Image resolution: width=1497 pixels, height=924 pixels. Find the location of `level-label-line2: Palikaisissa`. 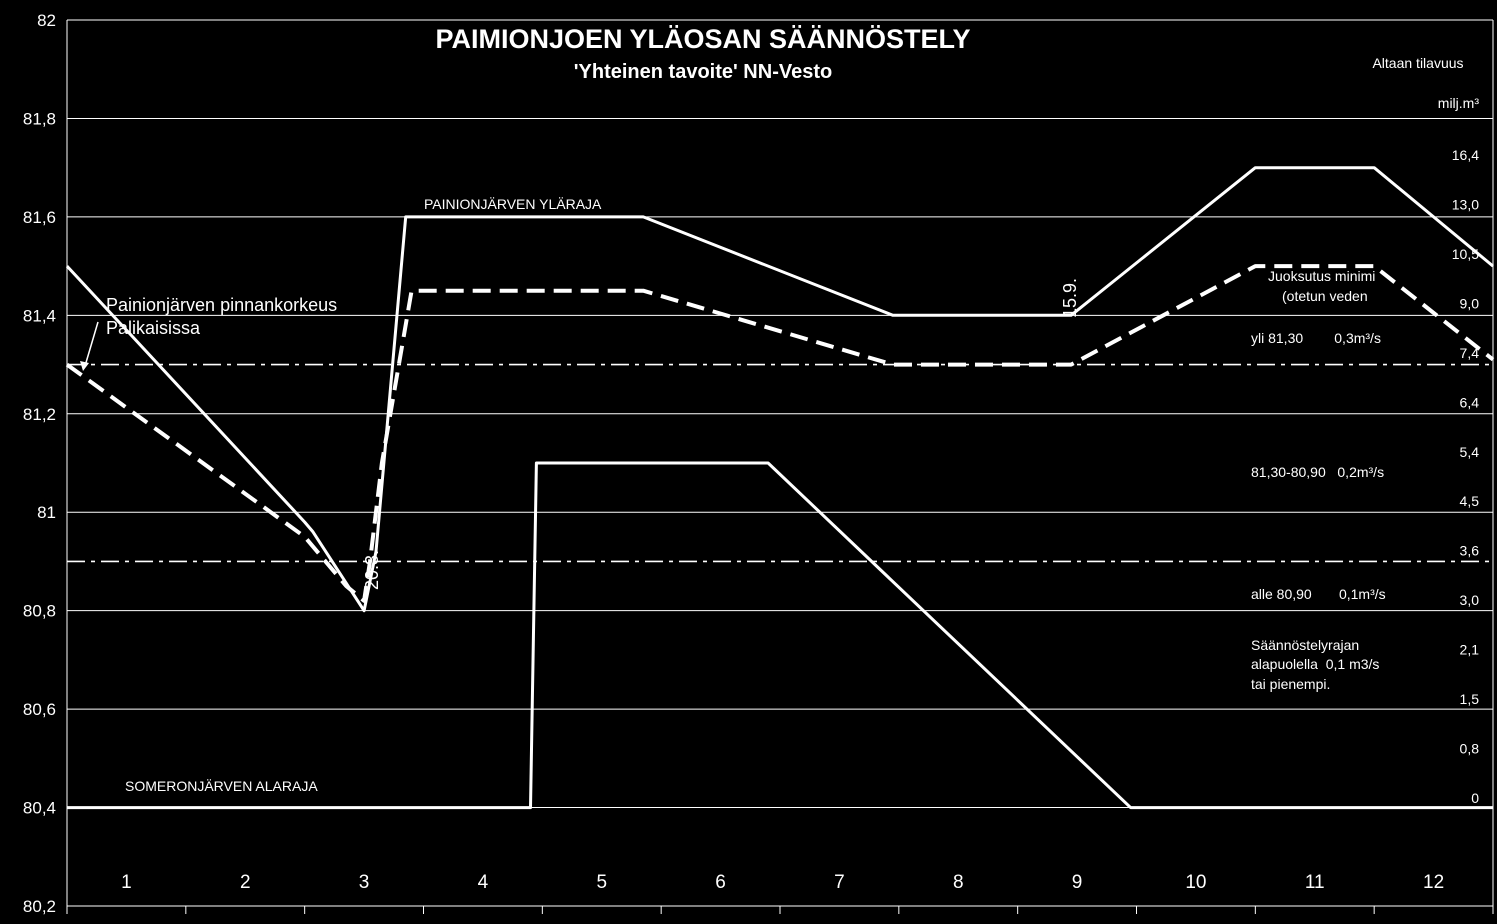

level-label-line2: Palikaisissa is located at coordinates (153, 328).